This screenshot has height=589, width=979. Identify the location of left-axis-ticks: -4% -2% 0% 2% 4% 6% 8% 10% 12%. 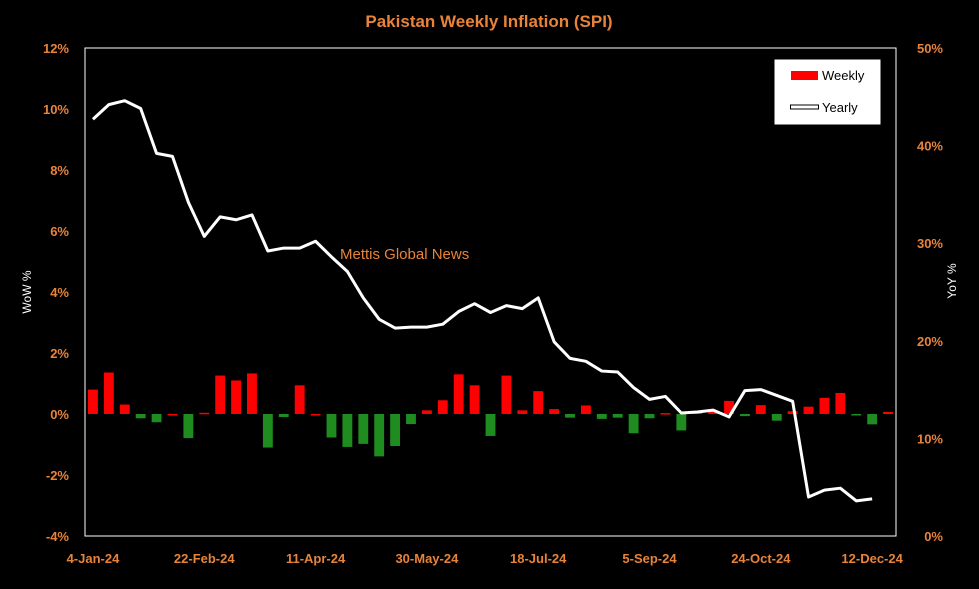
(56, 292).